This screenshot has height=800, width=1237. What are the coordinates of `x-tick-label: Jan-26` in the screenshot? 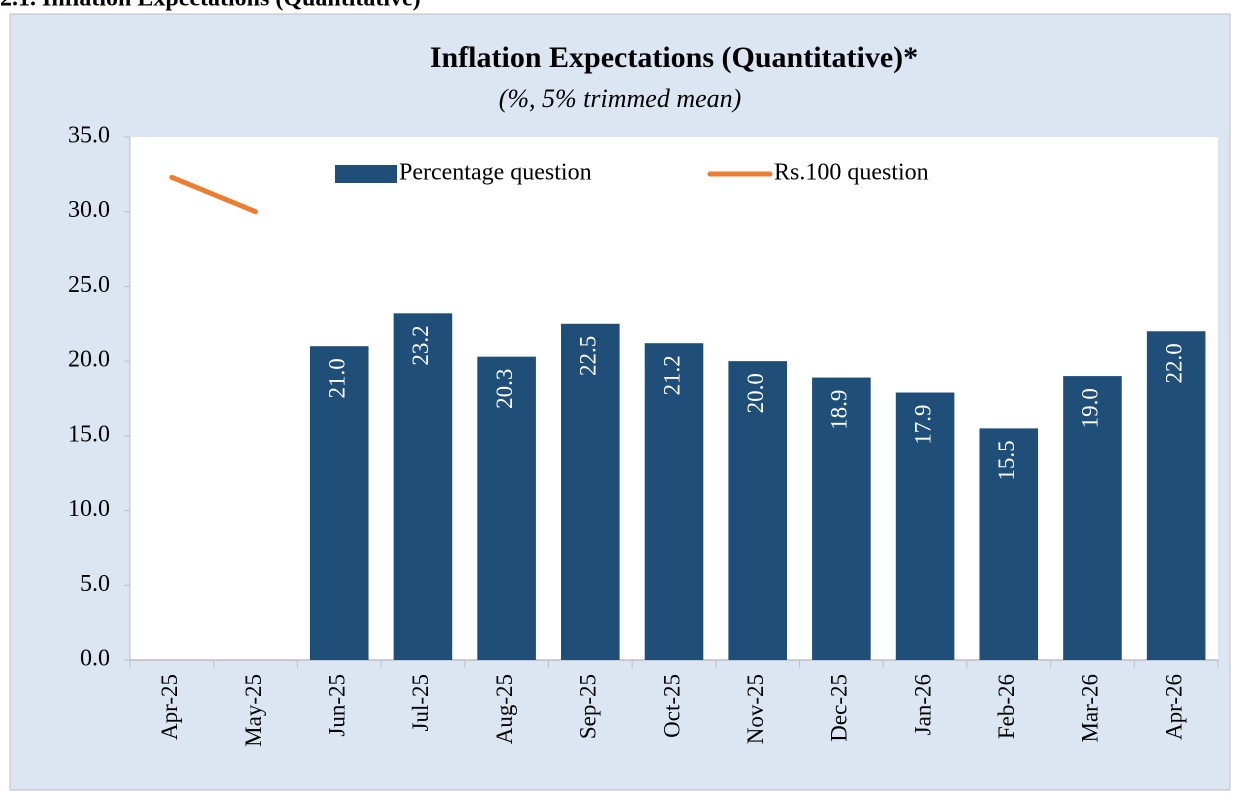 It's located at (922, 704).